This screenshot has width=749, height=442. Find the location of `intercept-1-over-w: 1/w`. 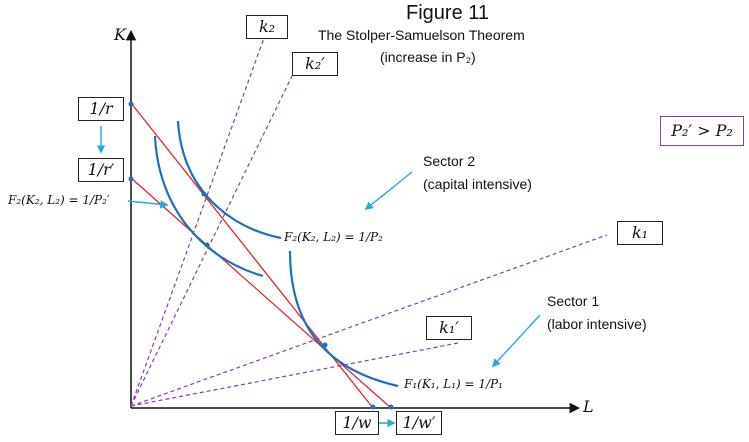

intercept-1-over-w: 1/w is located at coordinates (357, 423).